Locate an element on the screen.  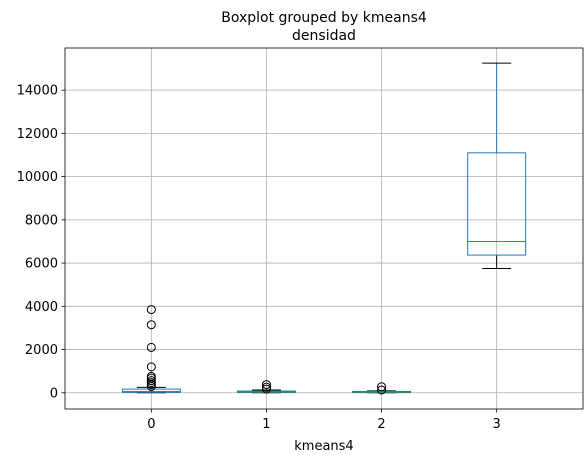
x-tick-label-1: 1 is located at coordinates (266, 424).